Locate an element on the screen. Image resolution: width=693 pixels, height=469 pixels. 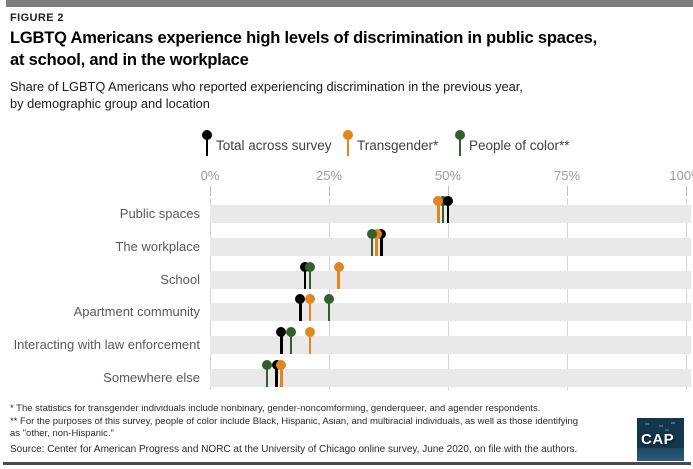
row-label: Public spaces is located at coordinates (159, 213).